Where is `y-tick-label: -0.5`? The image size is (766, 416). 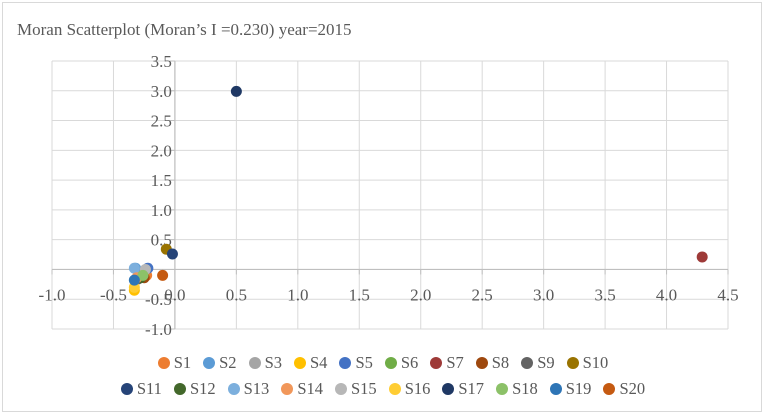 y-tick-label: -0.5 is located at coordinates (158, 299).